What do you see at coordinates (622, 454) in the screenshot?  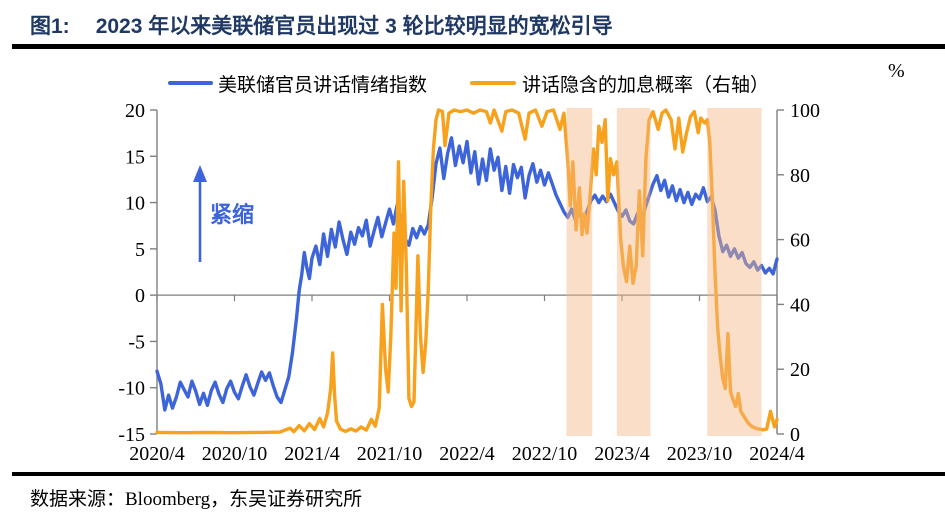 I see `x-axis-tick-label: 2023/4` at bounding box center [622, 454].